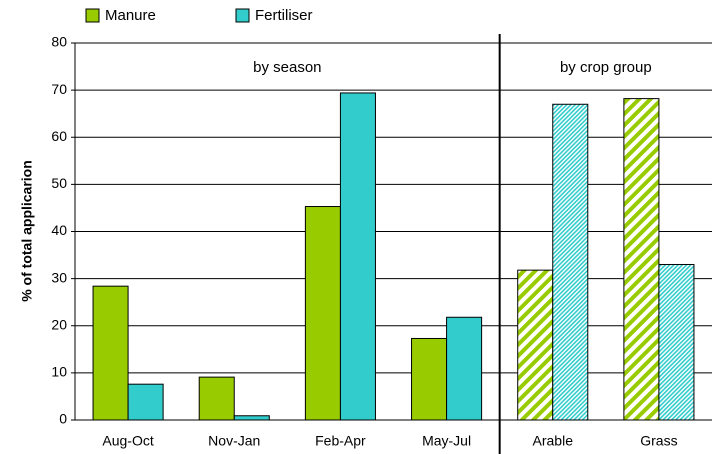 The height and width of the screenshot is (454, 718). Describe the element at coordinates (127, 441) in the screenshot. I see `x-tick-label: Aug-Oct` at that location.